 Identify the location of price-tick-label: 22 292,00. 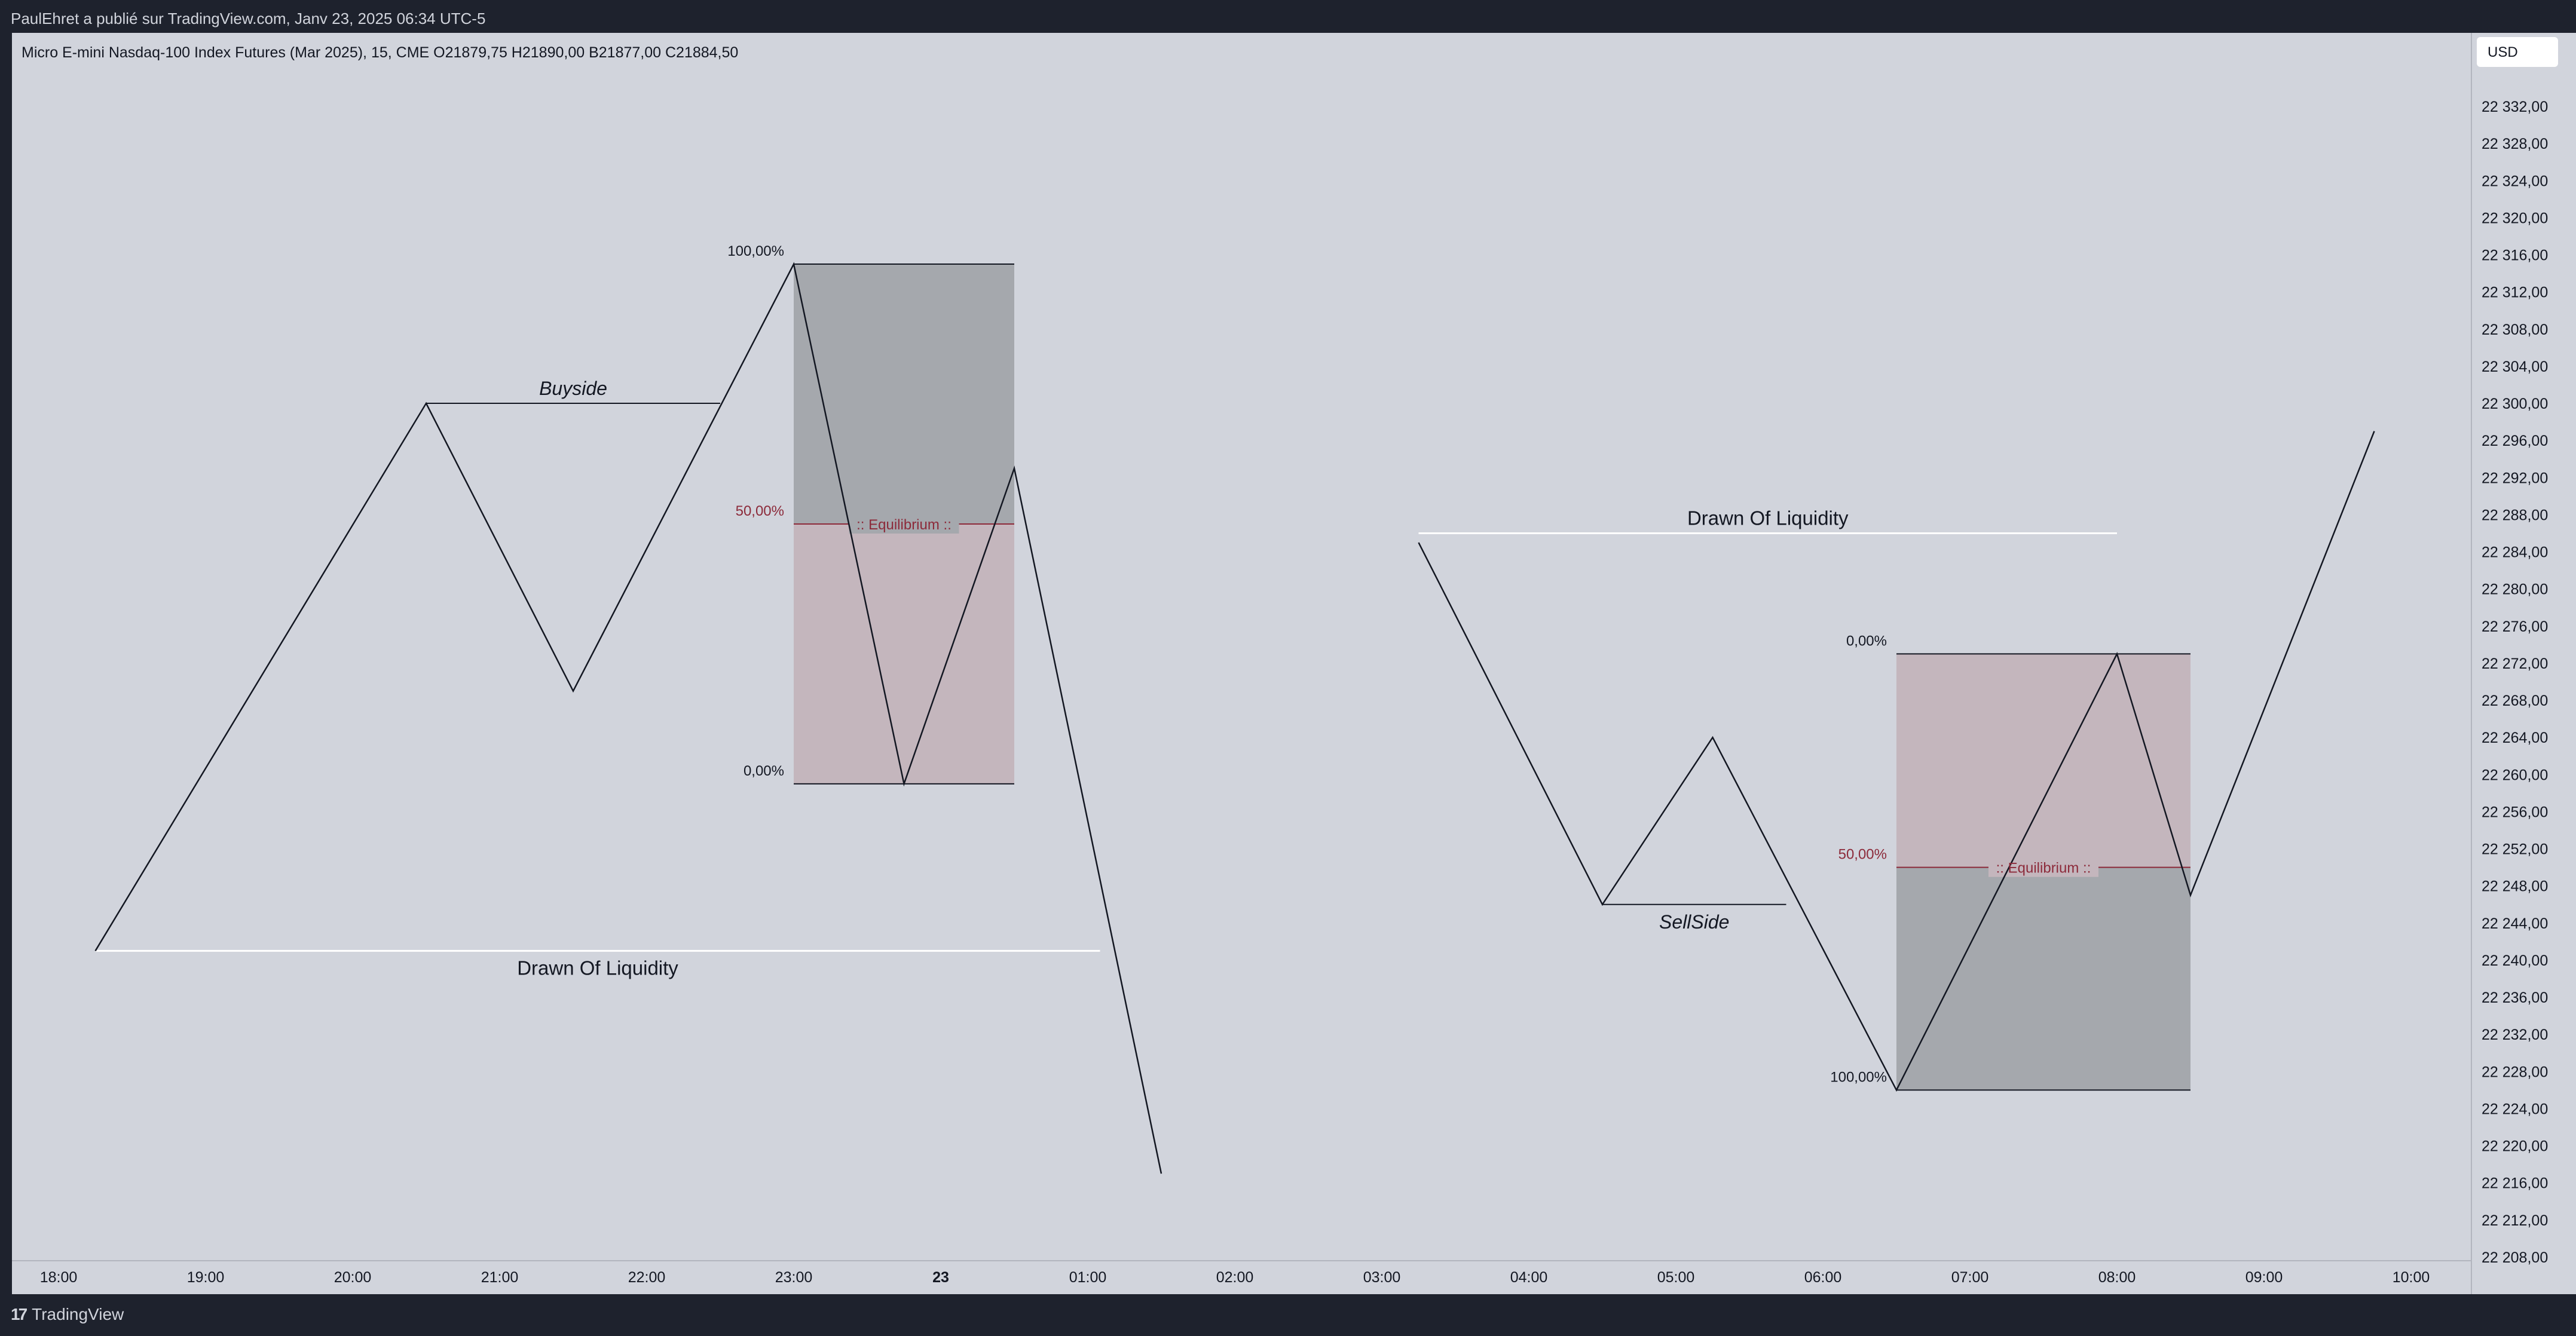
(2515, 478).